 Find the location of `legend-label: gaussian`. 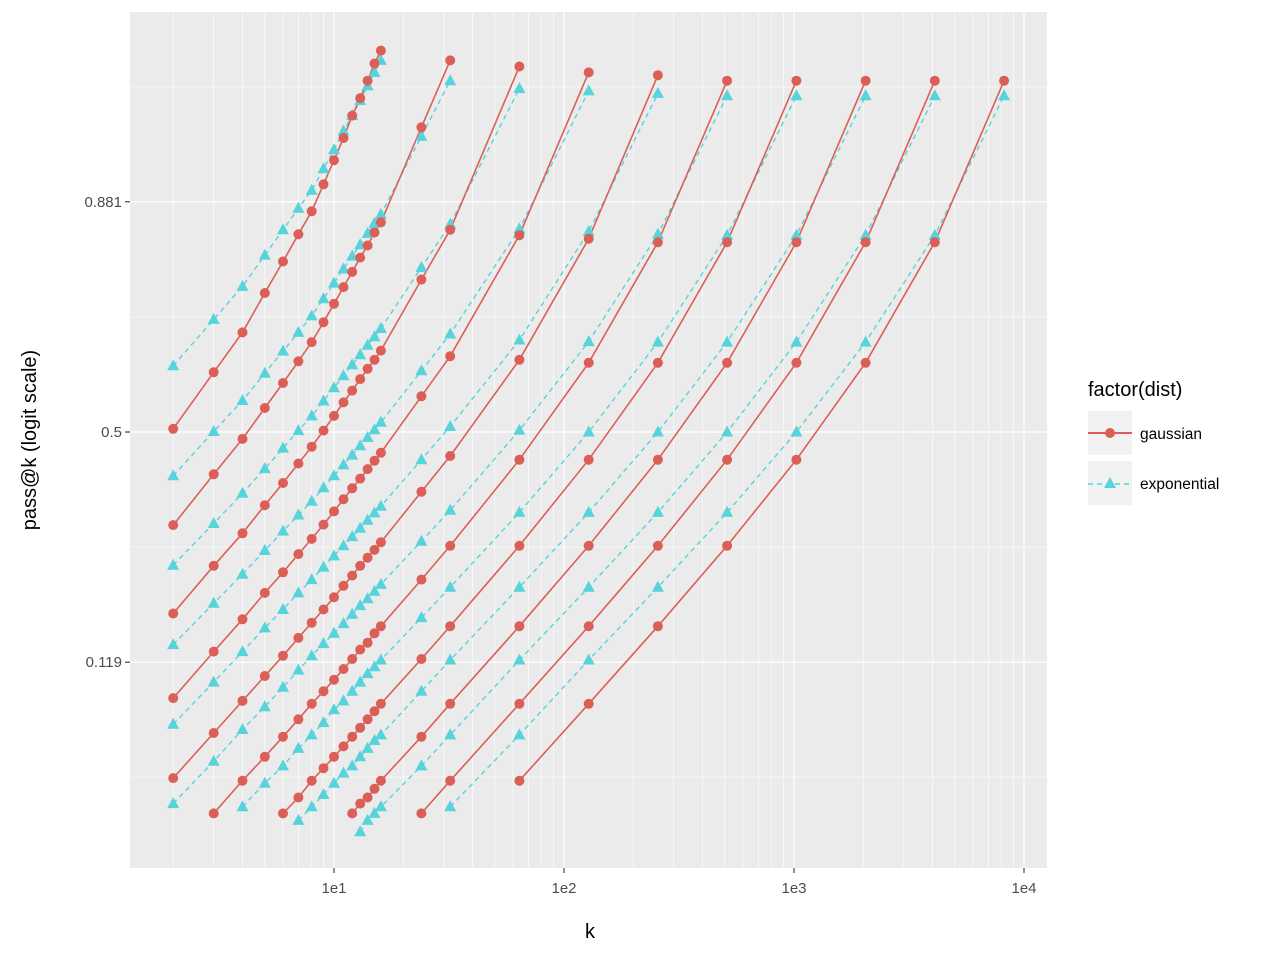

legend-label: gaussian is located at coordinates (1171, 434).